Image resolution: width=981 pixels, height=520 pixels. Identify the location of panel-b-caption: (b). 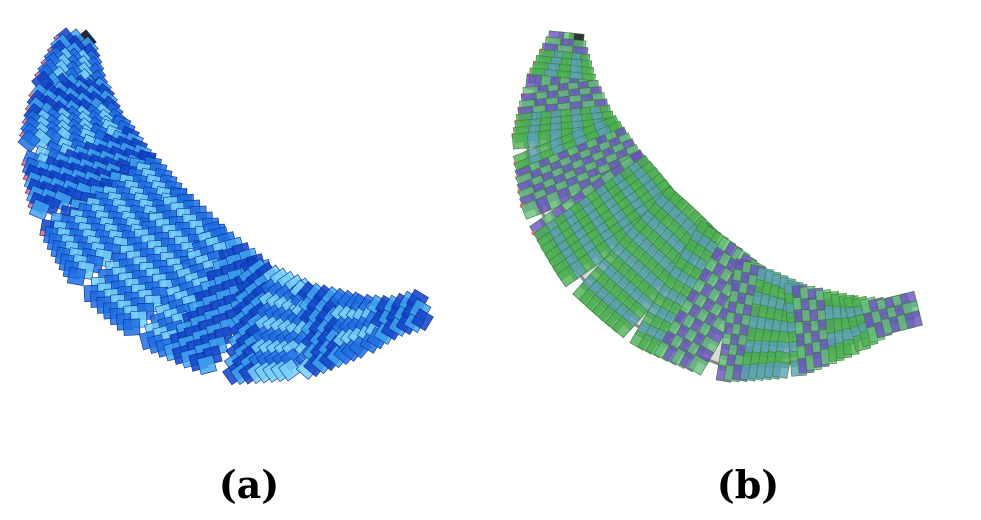
(748, 484).